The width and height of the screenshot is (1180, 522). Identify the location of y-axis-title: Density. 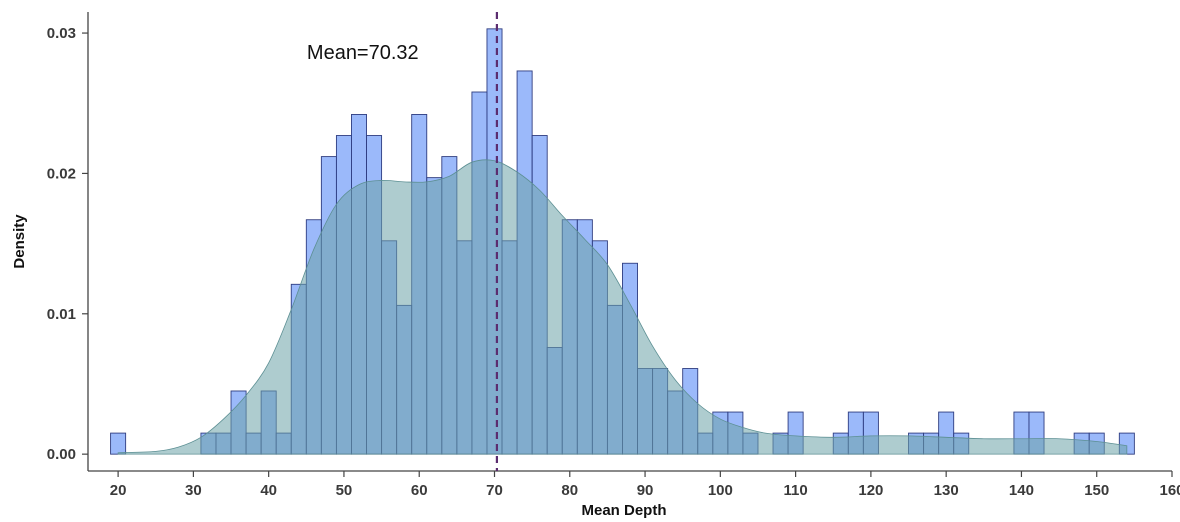
(19, 241).